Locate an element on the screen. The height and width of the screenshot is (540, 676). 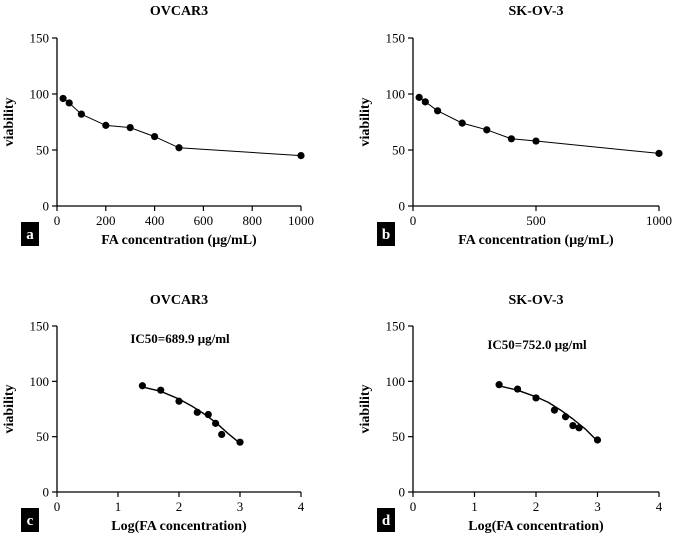
panel-label: b is located at coordinates (386, 235).